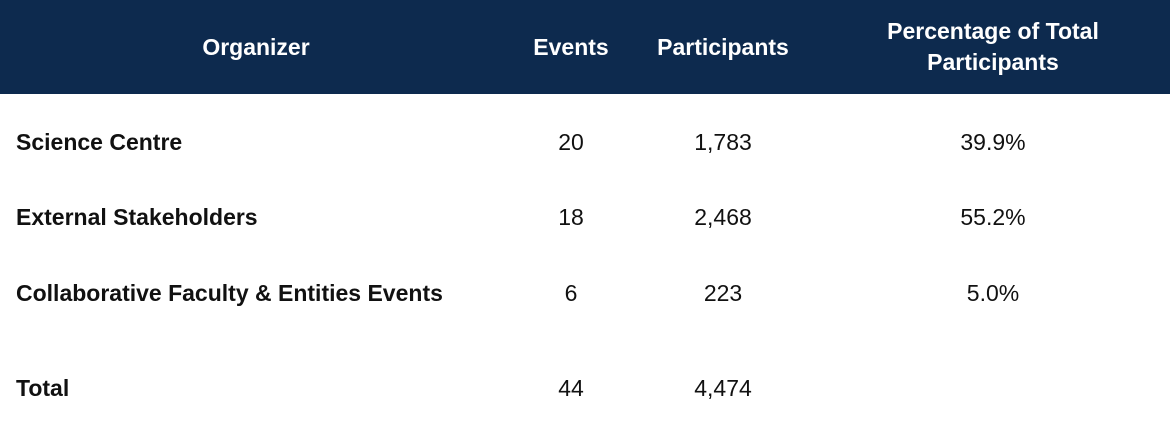 The image size is (1170, 436). I want to click on table-row: Science Centre 20 1,783 39.9%, so click(585, 142).